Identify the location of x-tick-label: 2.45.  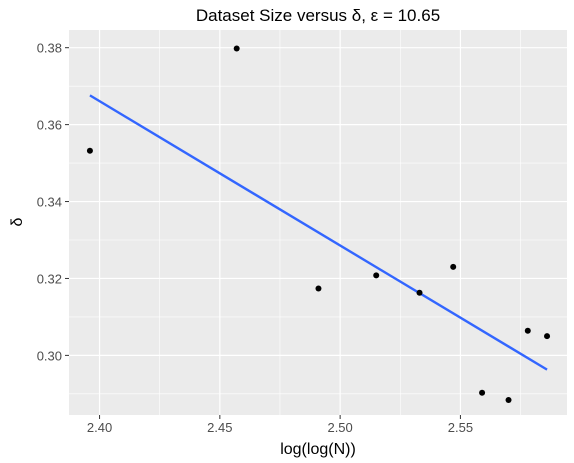
(219, 427).